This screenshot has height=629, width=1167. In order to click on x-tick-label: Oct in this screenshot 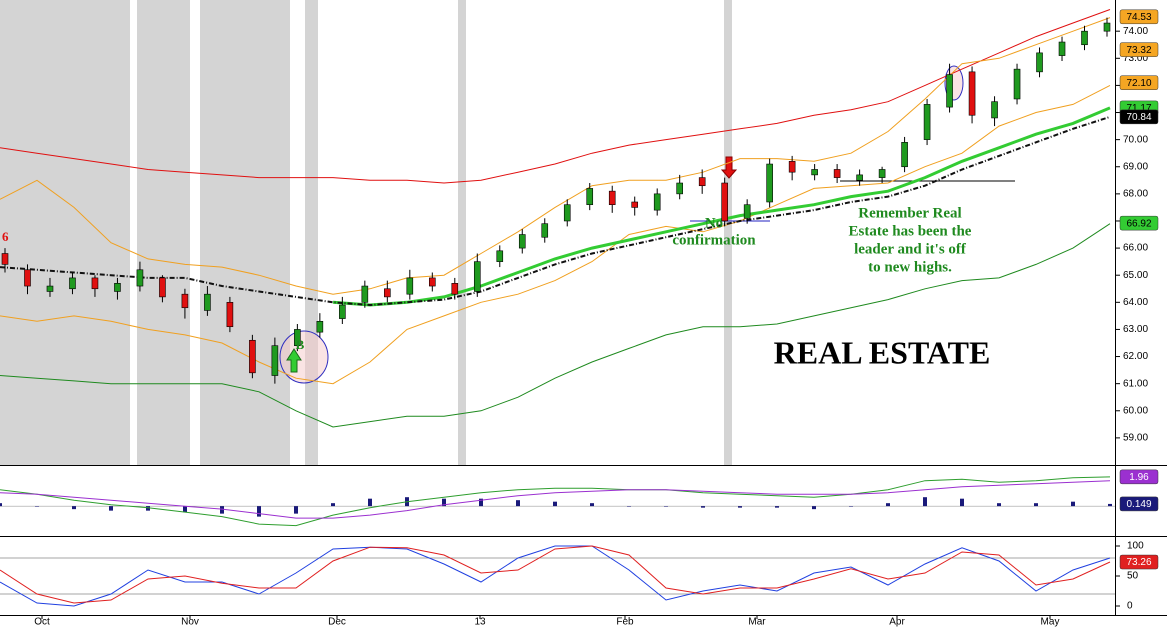, I will do `click(42, 622)`.